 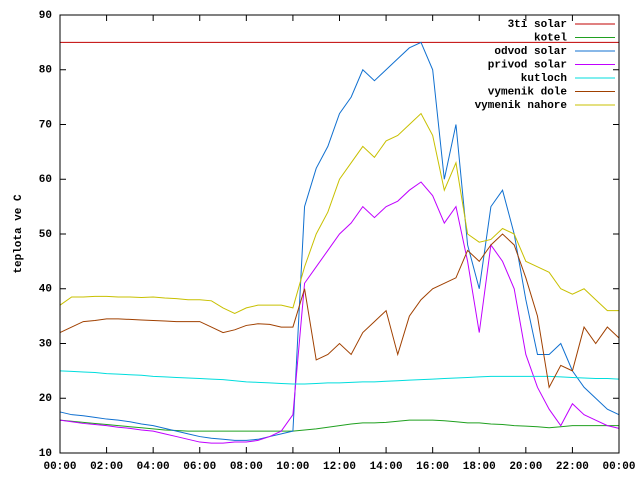 I want to click on x-tick-label: 02:00, so click(x=106, y=467).